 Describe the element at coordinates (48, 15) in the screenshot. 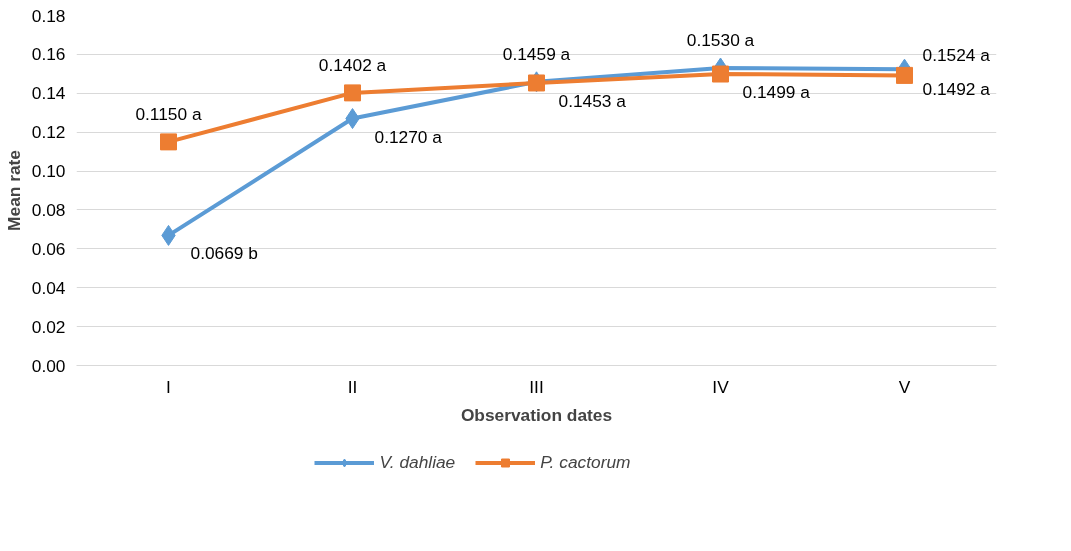

I see `y-tick-label: 0.18` at that location.